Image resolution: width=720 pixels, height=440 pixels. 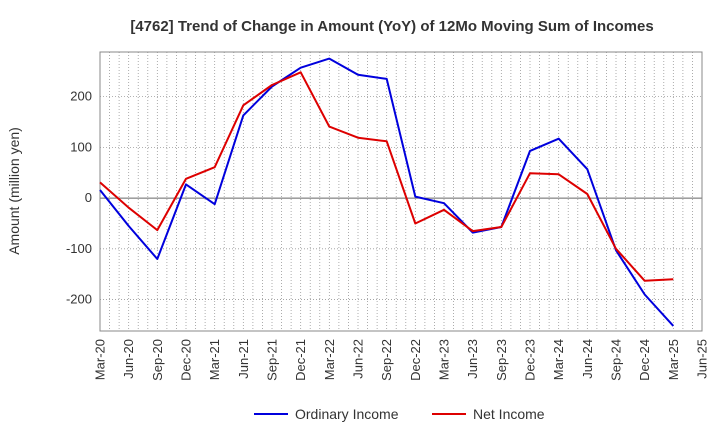 I want to click on x-tick-label: Mar-21, so click(x=214, y=359).